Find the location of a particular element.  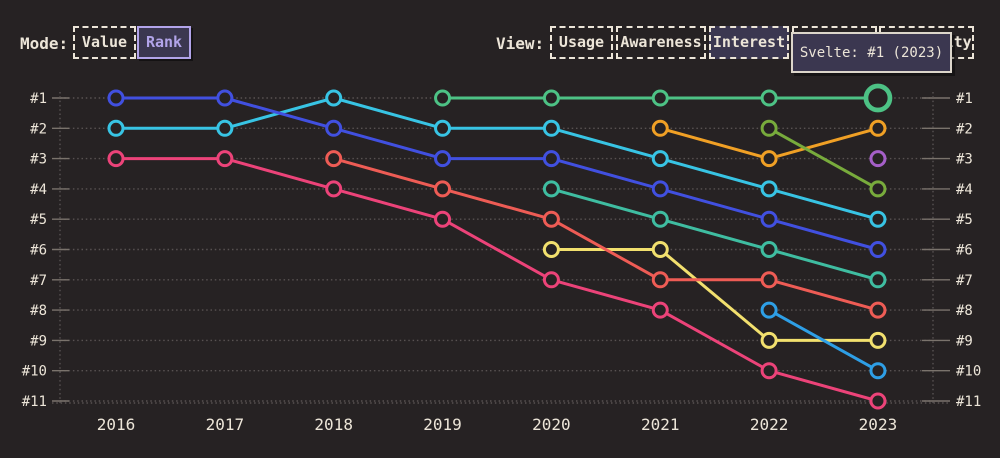

point-svelte-green-2023 is located at coordinates (878, 98).